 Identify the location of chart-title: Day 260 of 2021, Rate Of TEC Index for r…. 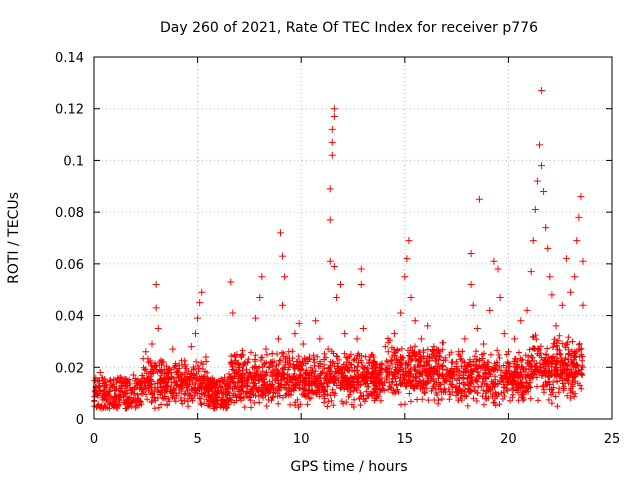
(349, 28).